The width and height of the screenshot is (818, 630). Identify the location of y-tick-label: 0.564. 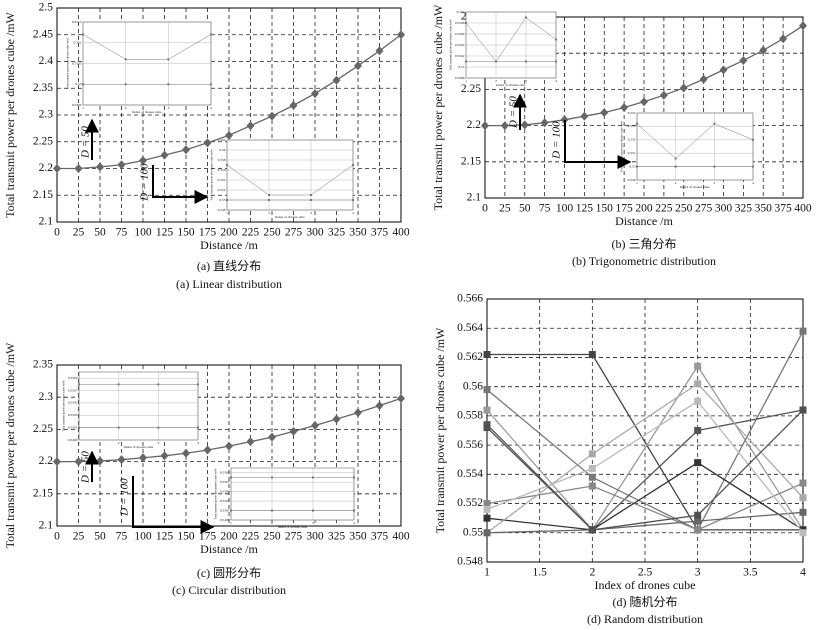
(470, 328).